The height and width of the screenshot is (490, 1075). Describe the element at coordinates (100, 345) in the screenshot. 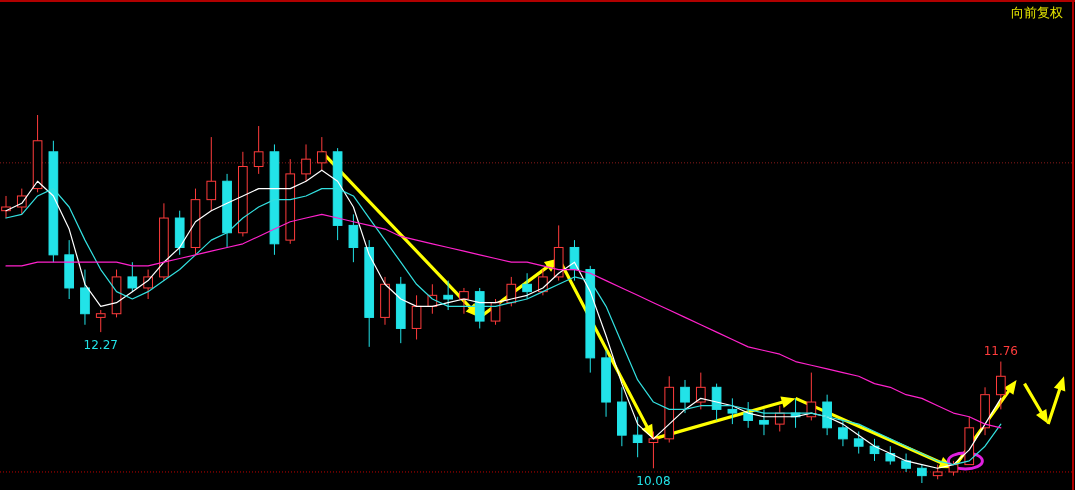

I see `annotation: 12.27` at that location.